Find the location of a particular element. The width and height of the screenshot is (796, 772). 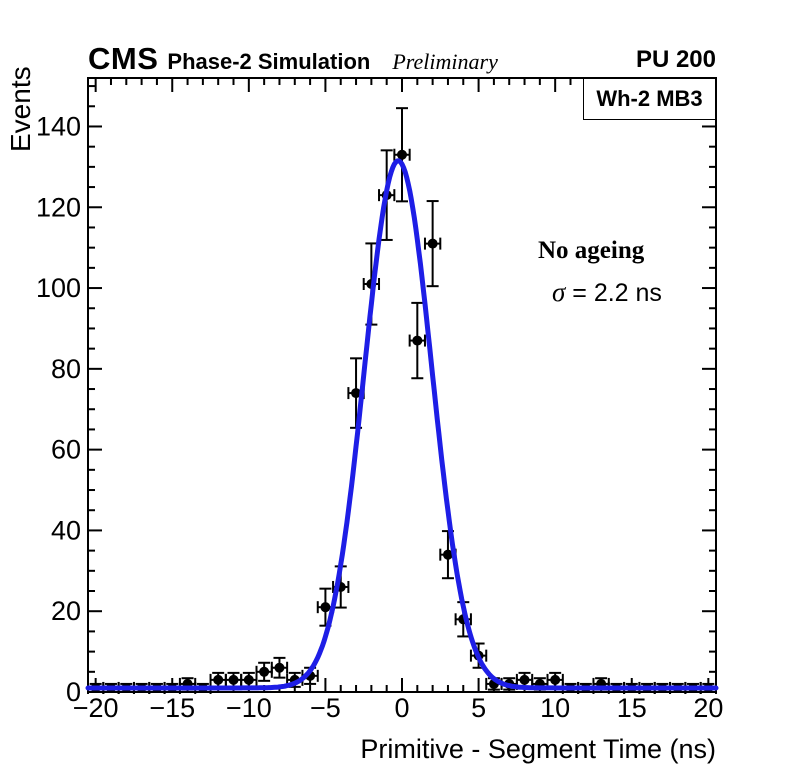

x-axis-title: Primitive - Segment Time (ns) is located at coordinates (538, 749).